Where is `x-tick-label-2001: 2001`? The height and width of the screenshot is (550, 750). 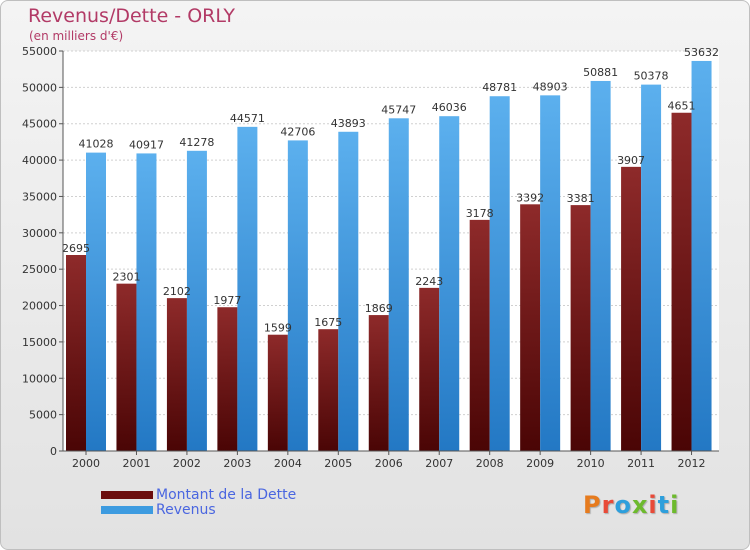
x-tick-label-2001: 2001 is located at coordinates (136, 463).